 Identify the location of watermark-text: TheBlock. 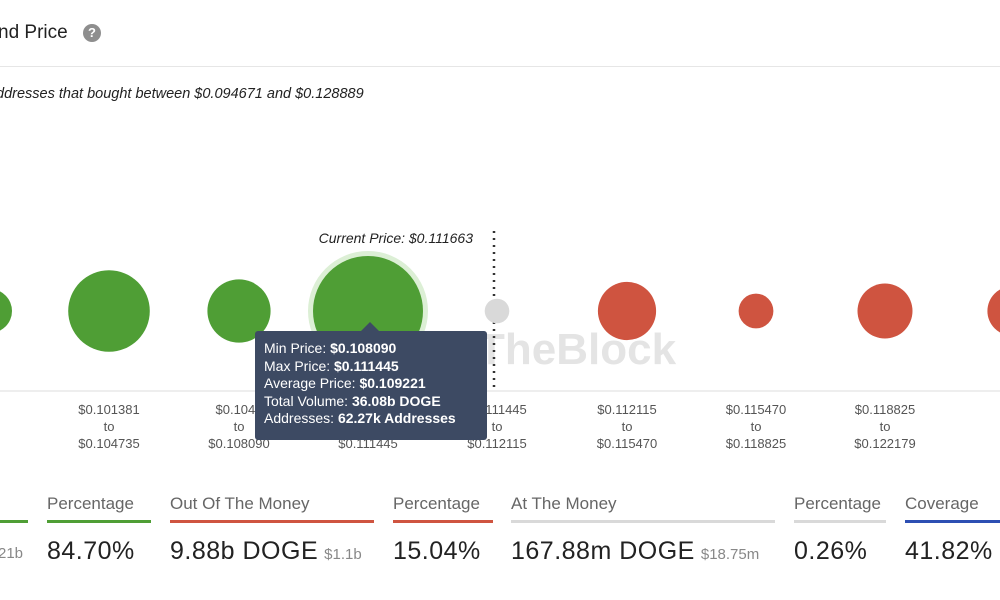
(577, 349).